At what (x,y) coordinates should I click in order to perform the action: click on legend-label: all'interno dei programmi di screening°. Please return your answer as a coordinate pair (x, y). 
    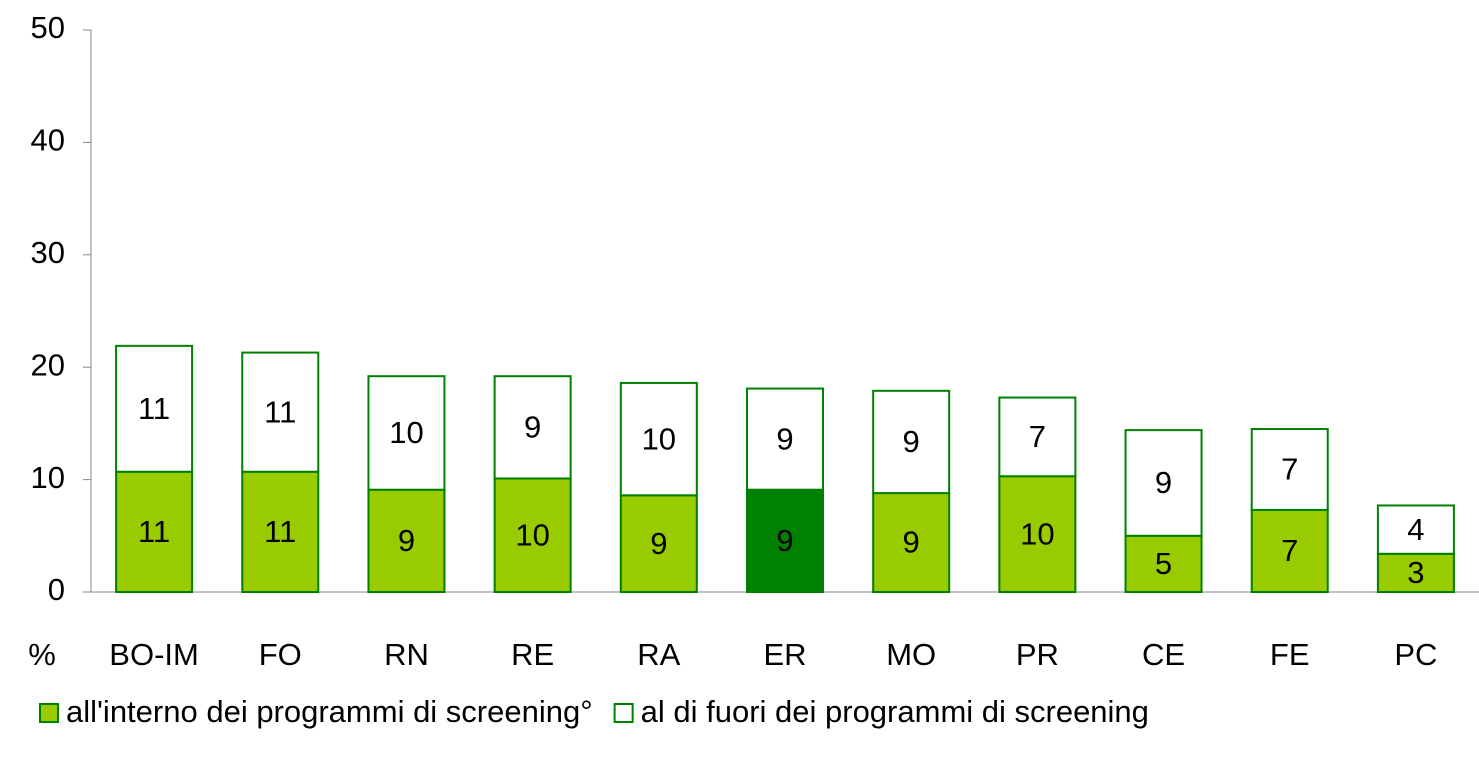
    Looking at the image, I should click on (329, 711).